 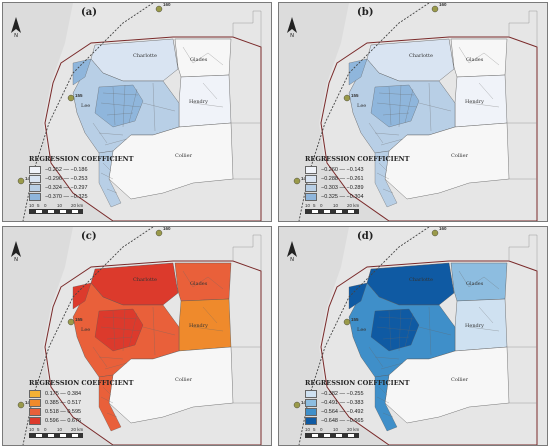 What do you see at coordinates (63, 394) in the screenshot?
I see `legend-label: 0.175 — 0.384` at bounding box center [63, 394].